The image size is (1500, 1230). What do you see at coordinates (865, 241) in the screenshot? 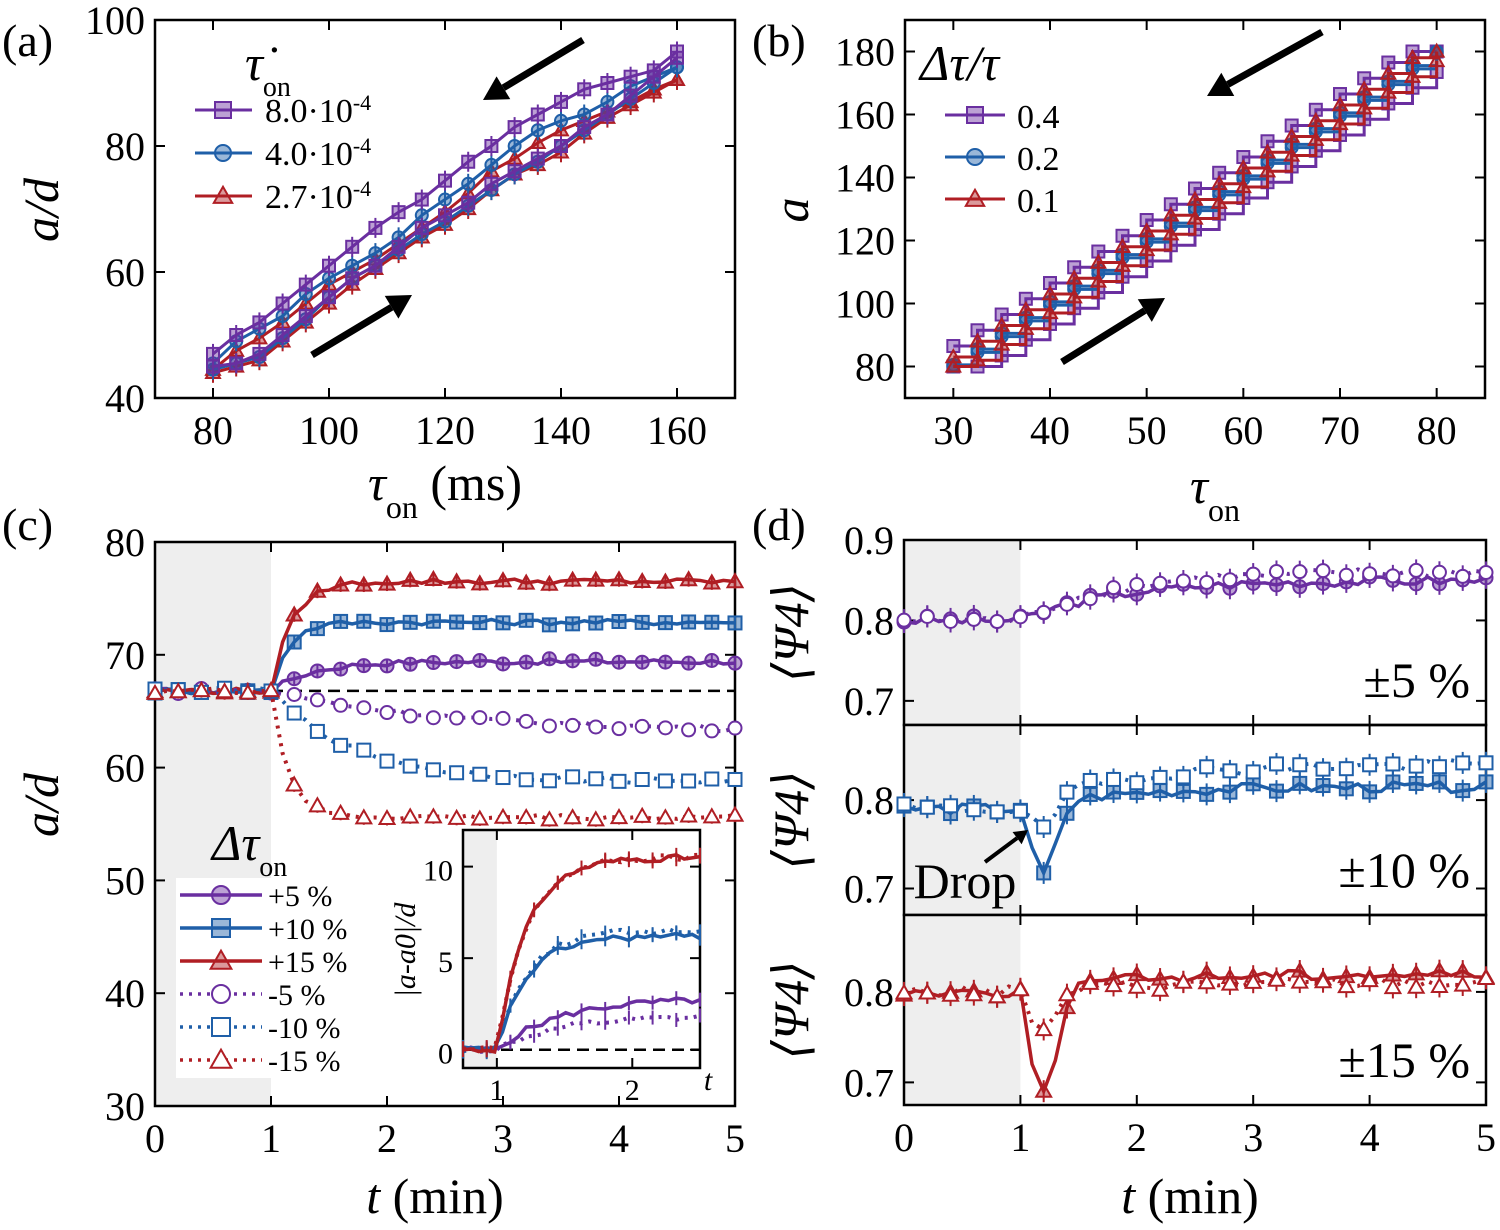
I see `y-tick-label: 120` at bounding box center [865, 241].